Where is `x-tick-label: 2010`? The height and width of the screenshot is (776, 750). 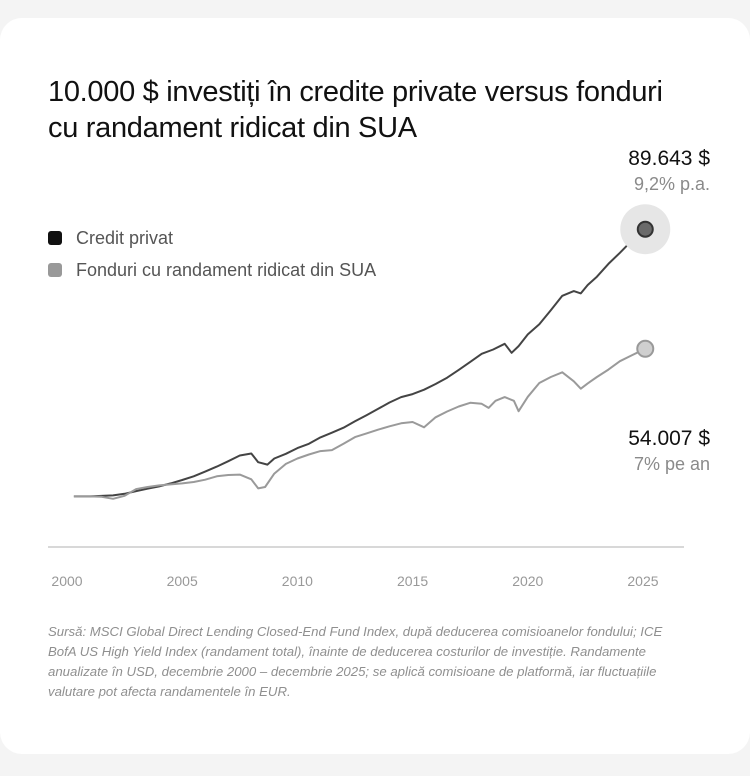
x-tick-label: 2010 is located at coordinates (297, 581).